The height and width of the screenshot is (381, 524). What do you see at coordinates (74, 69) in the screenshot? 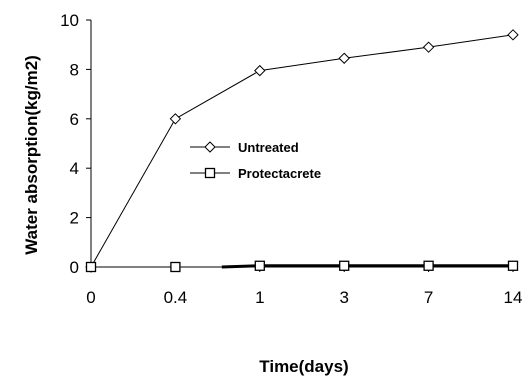
I see `y-tick-label: 8` at bounding box center [74, 69].